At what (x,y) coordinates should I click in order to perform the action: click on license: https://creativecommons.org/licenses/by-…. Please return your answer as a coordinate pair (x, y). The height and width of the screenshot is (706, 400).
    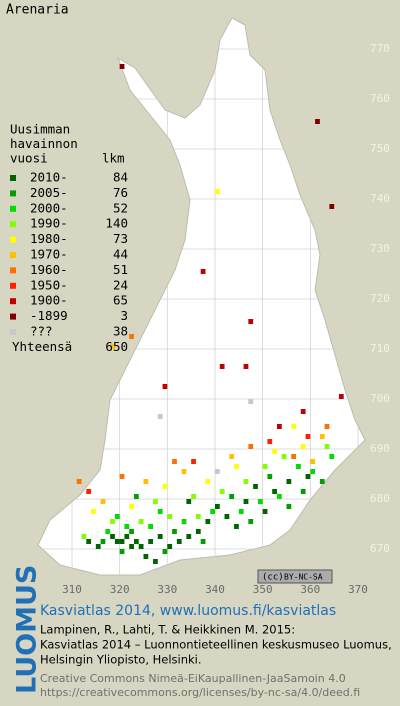
    Looking at the image, I should click on (200, 692).